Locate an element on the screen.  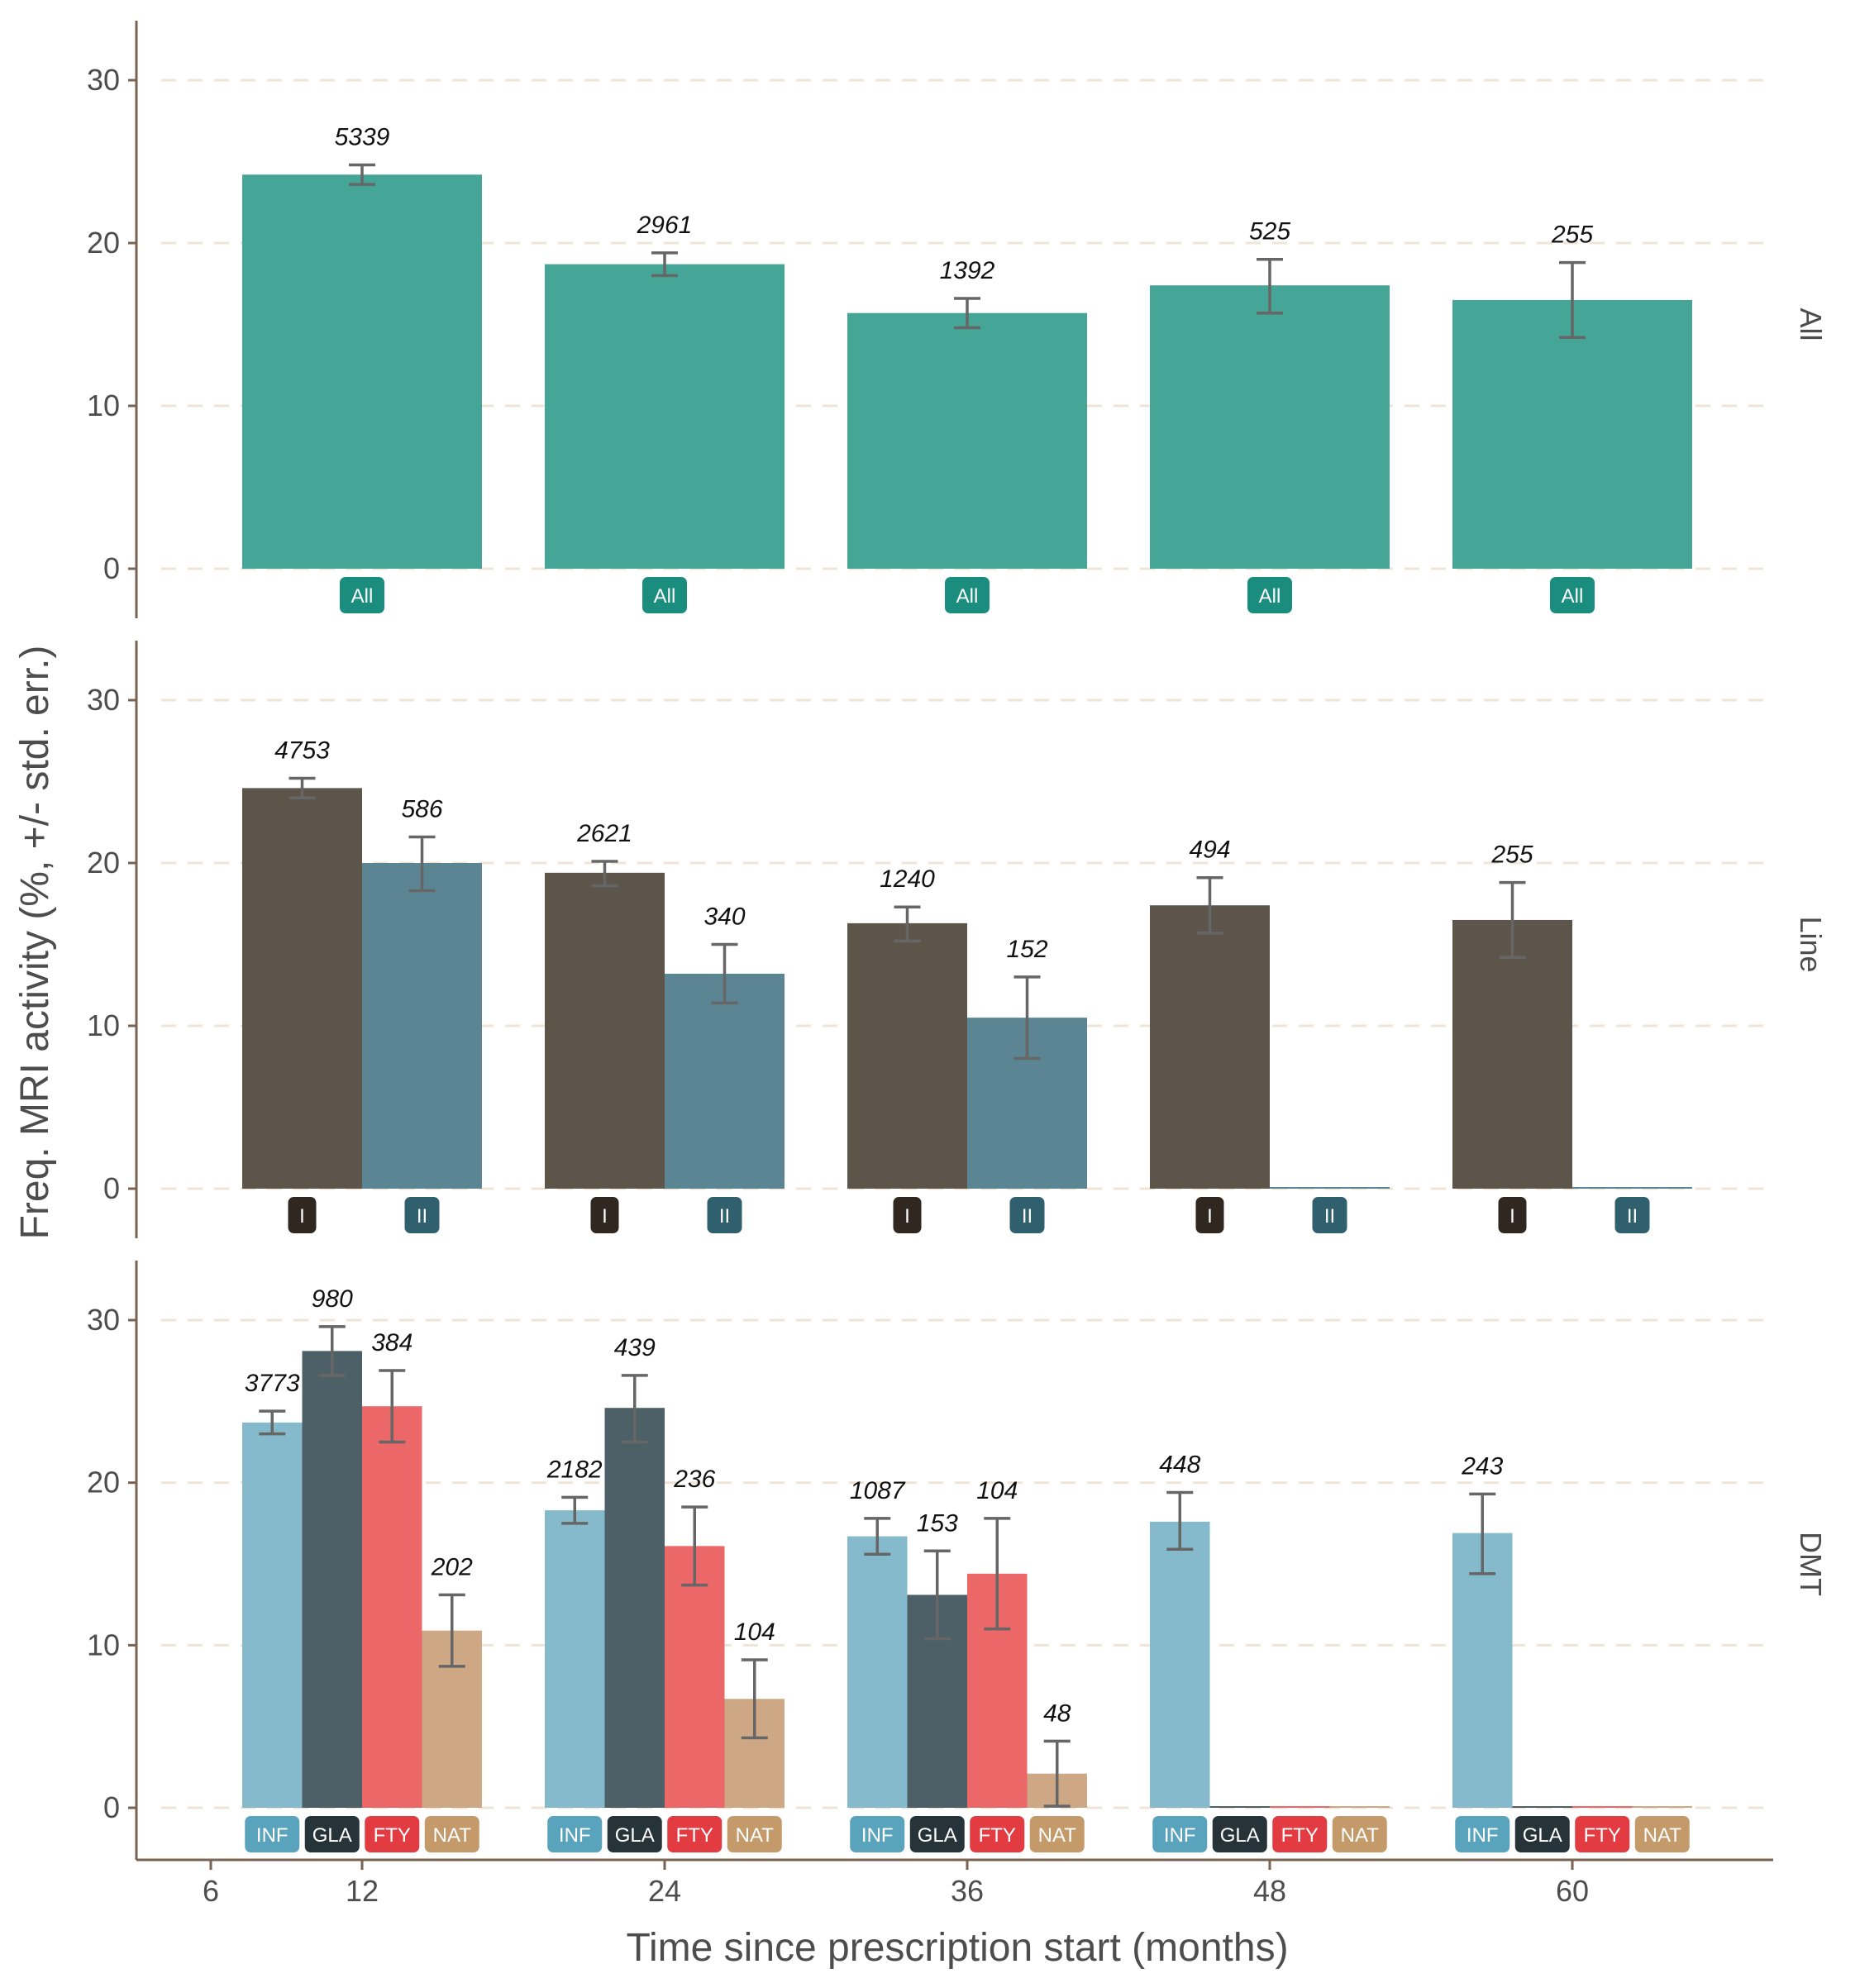
y-tick-label: 30 is located at coordinates (103, 80).